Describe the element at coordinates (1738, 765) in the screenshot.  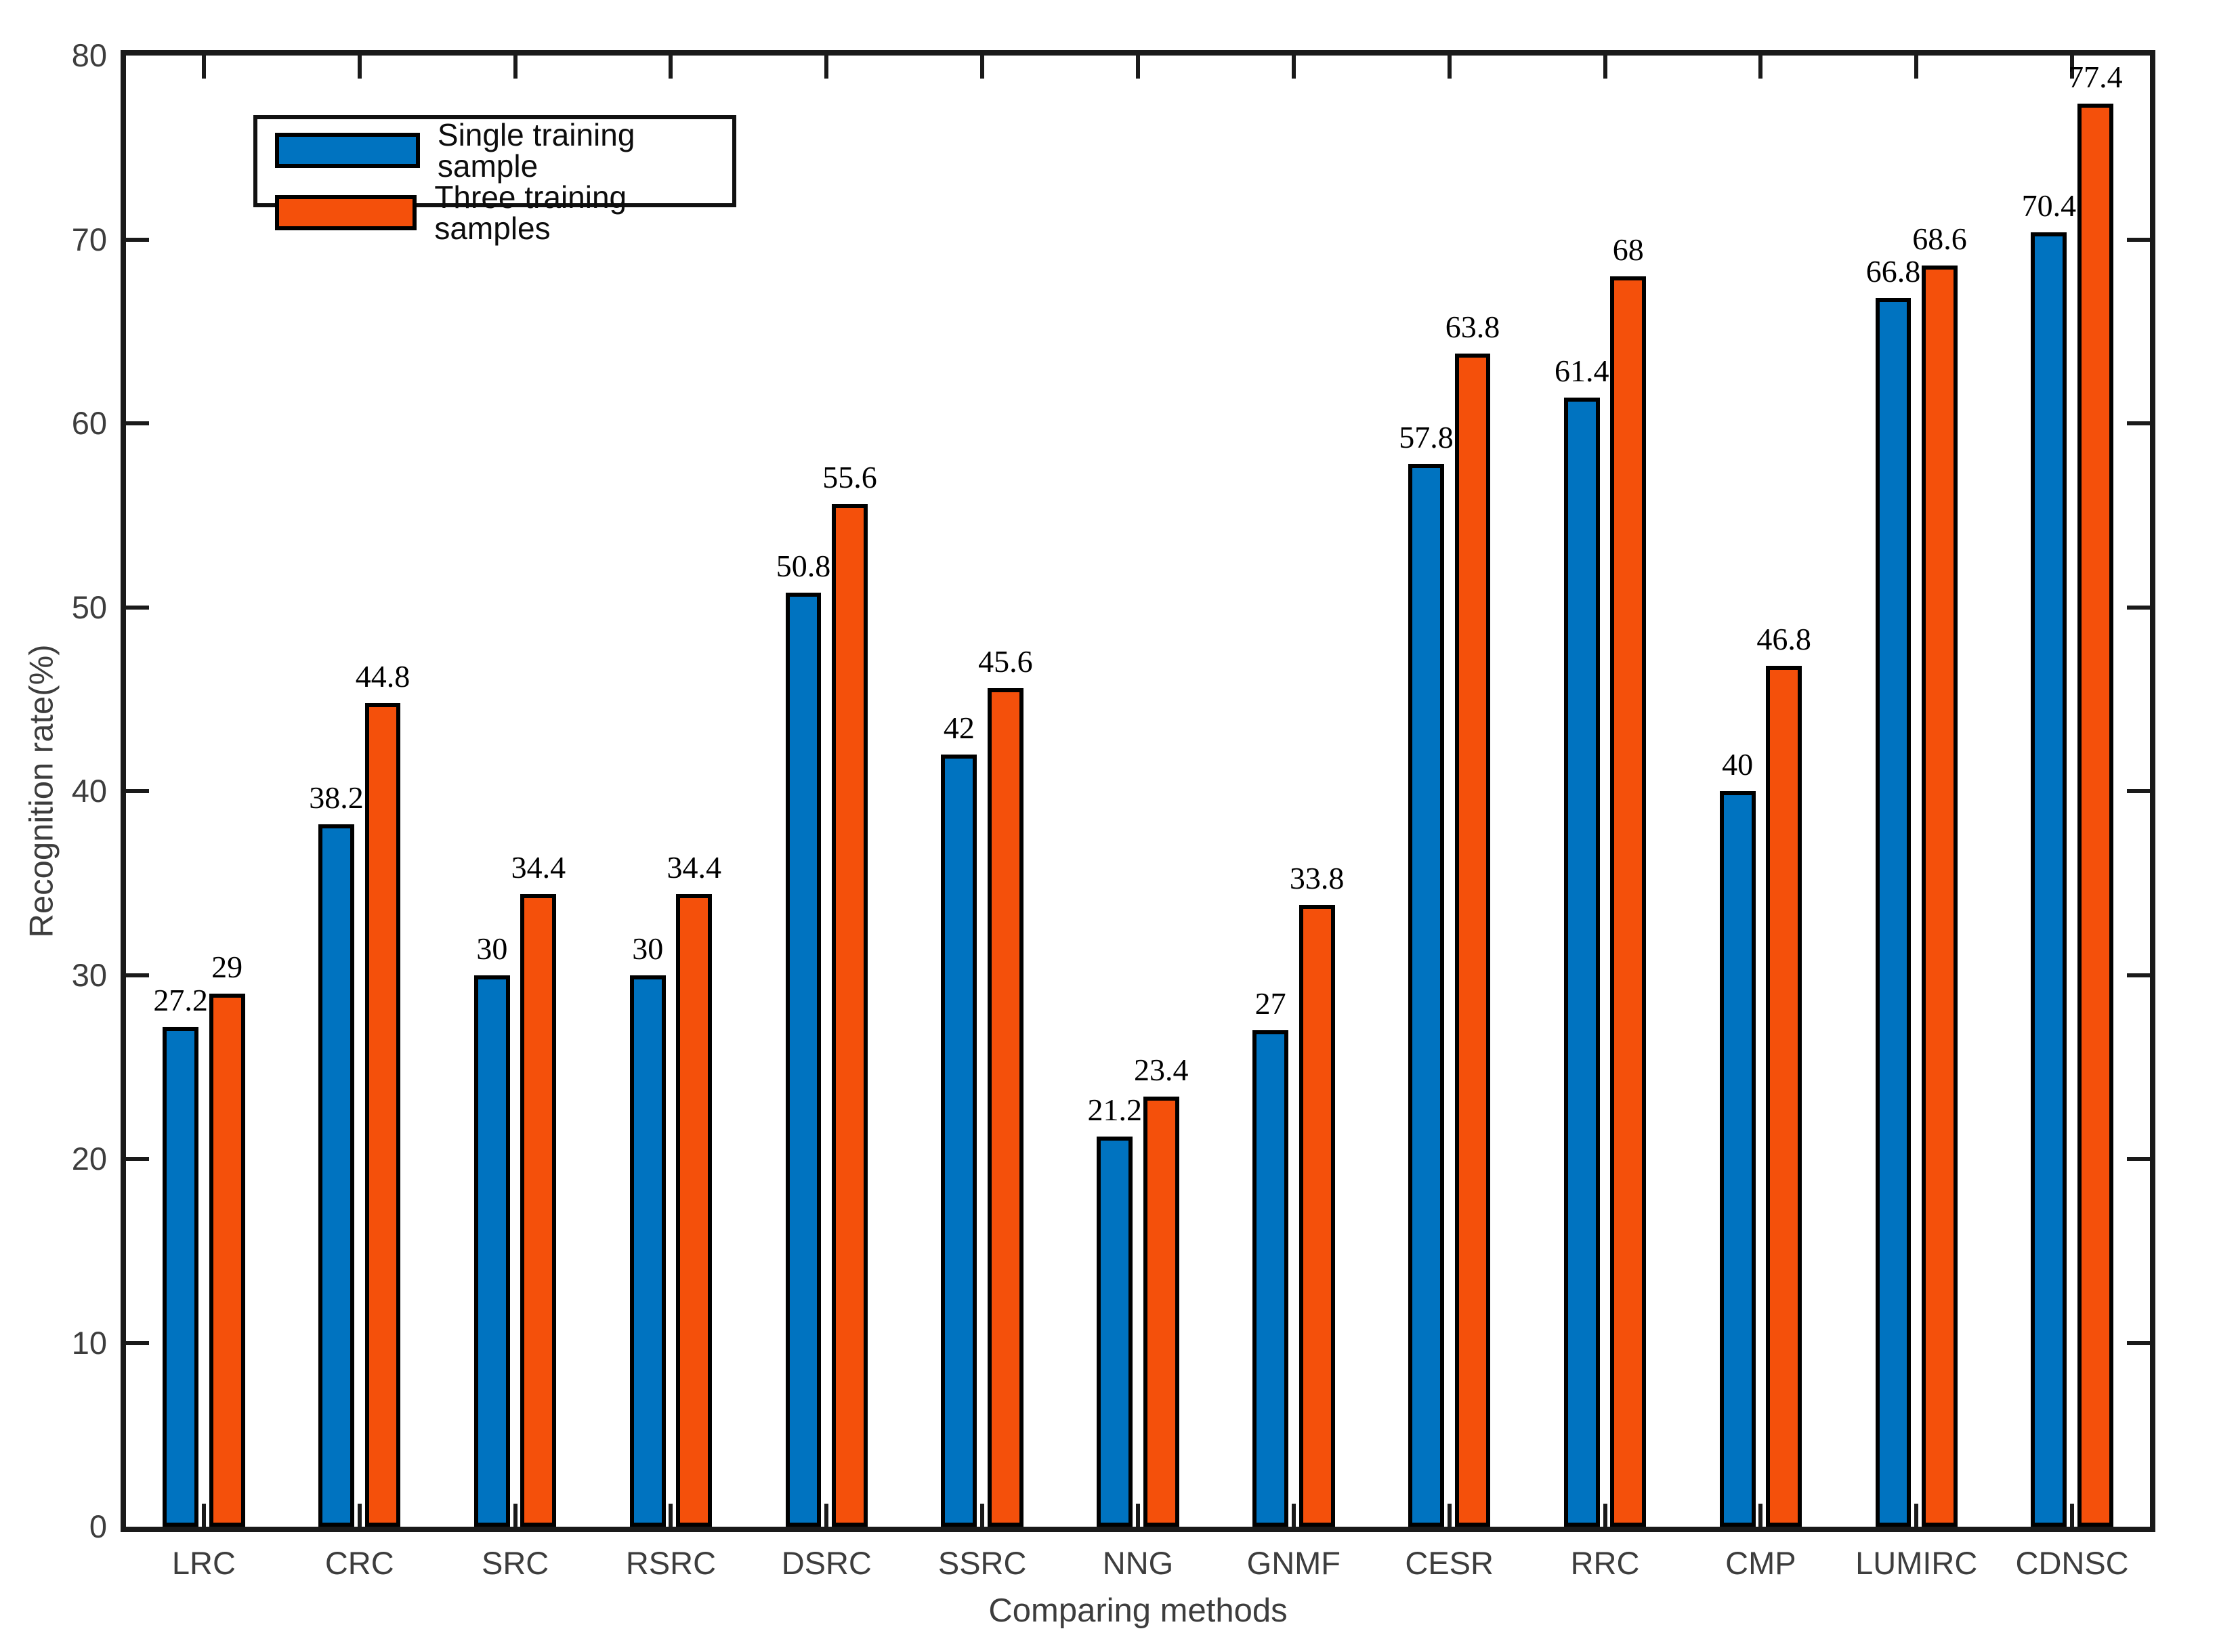
I see `bar-value-label: 40` at that location.